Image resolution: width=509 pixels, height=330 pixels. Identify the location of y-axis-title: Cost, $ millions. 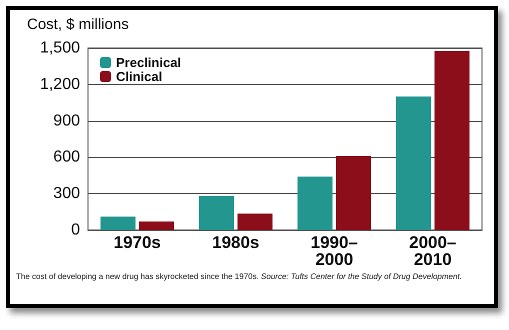
(78, 24).